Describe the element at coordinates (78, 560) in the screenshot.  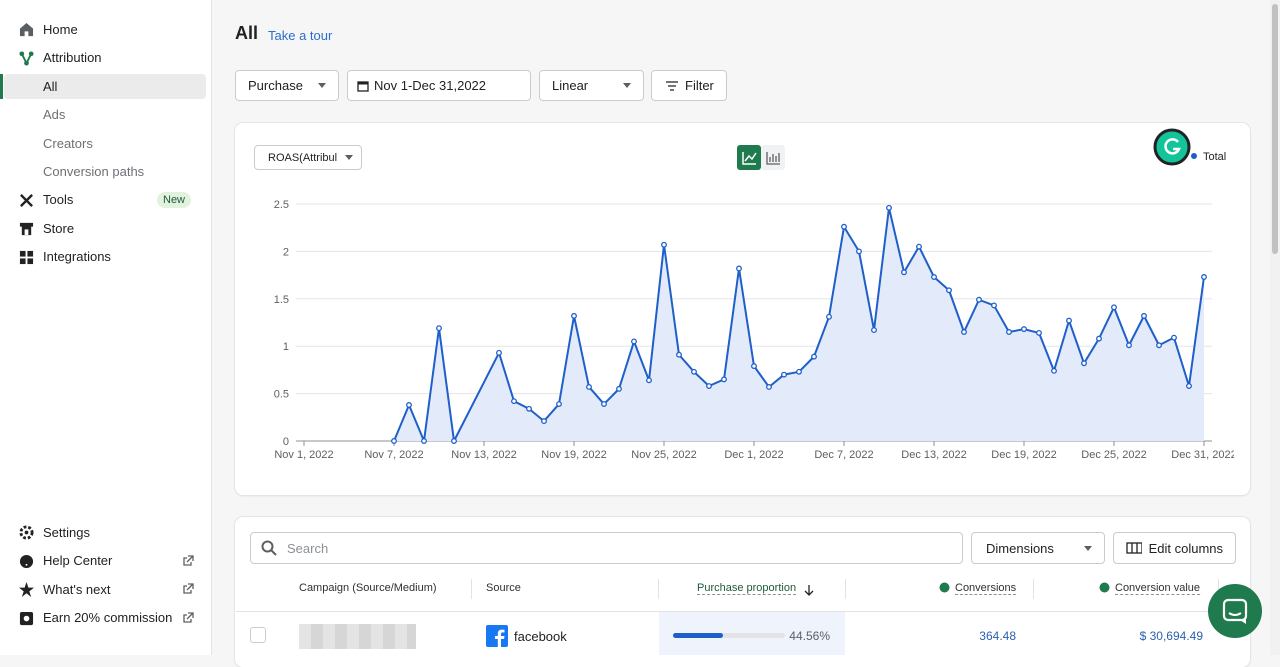
I see `nav-help-center: Help Center` at that location.